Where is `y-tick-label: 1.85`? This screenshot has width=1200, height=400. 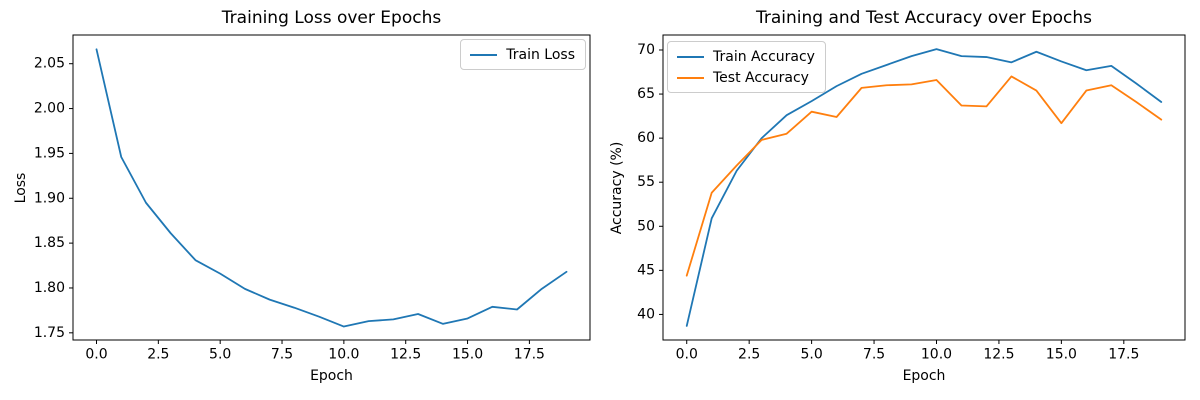 y-tick-label: 1.85 is located at coordinates (49, 243).